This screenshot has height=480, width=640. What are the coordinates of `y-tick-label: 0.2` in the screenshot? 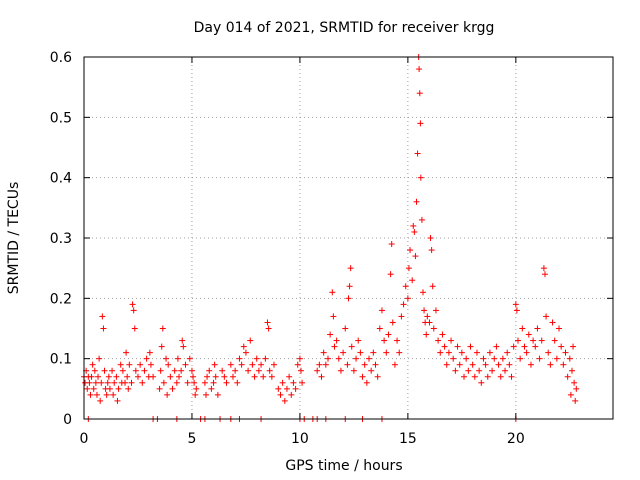 It's located at (61, 299).